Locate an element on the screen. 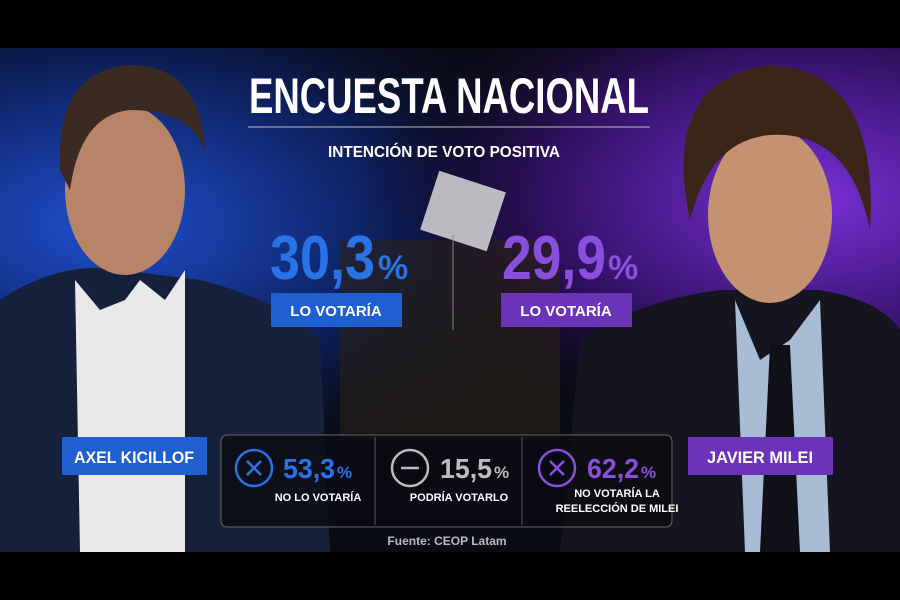 The width and height of the screenshot is (900, 600). candidate-value: 29,9 is located at coordinates (554, 258).